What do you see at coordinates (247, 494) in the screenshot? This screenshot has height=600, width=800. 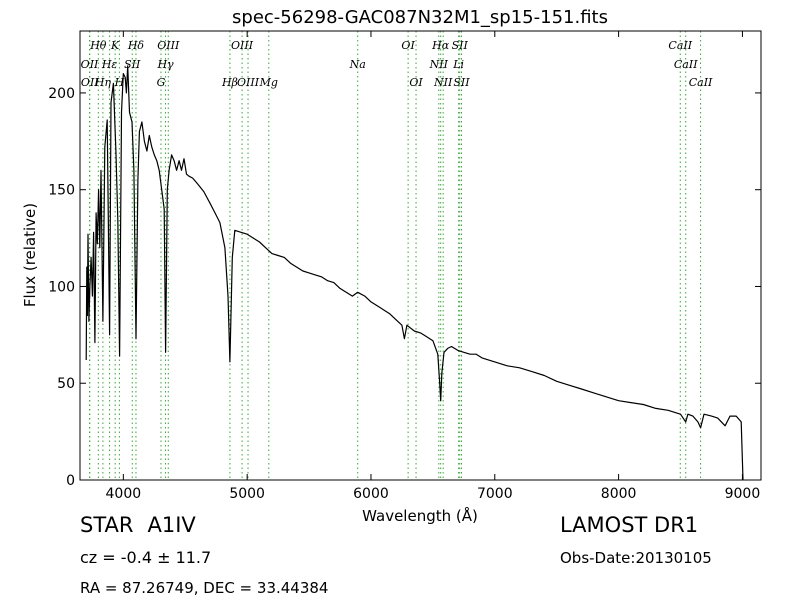 I see `x-tick-label: 5000` at bounding box center [247, 494].